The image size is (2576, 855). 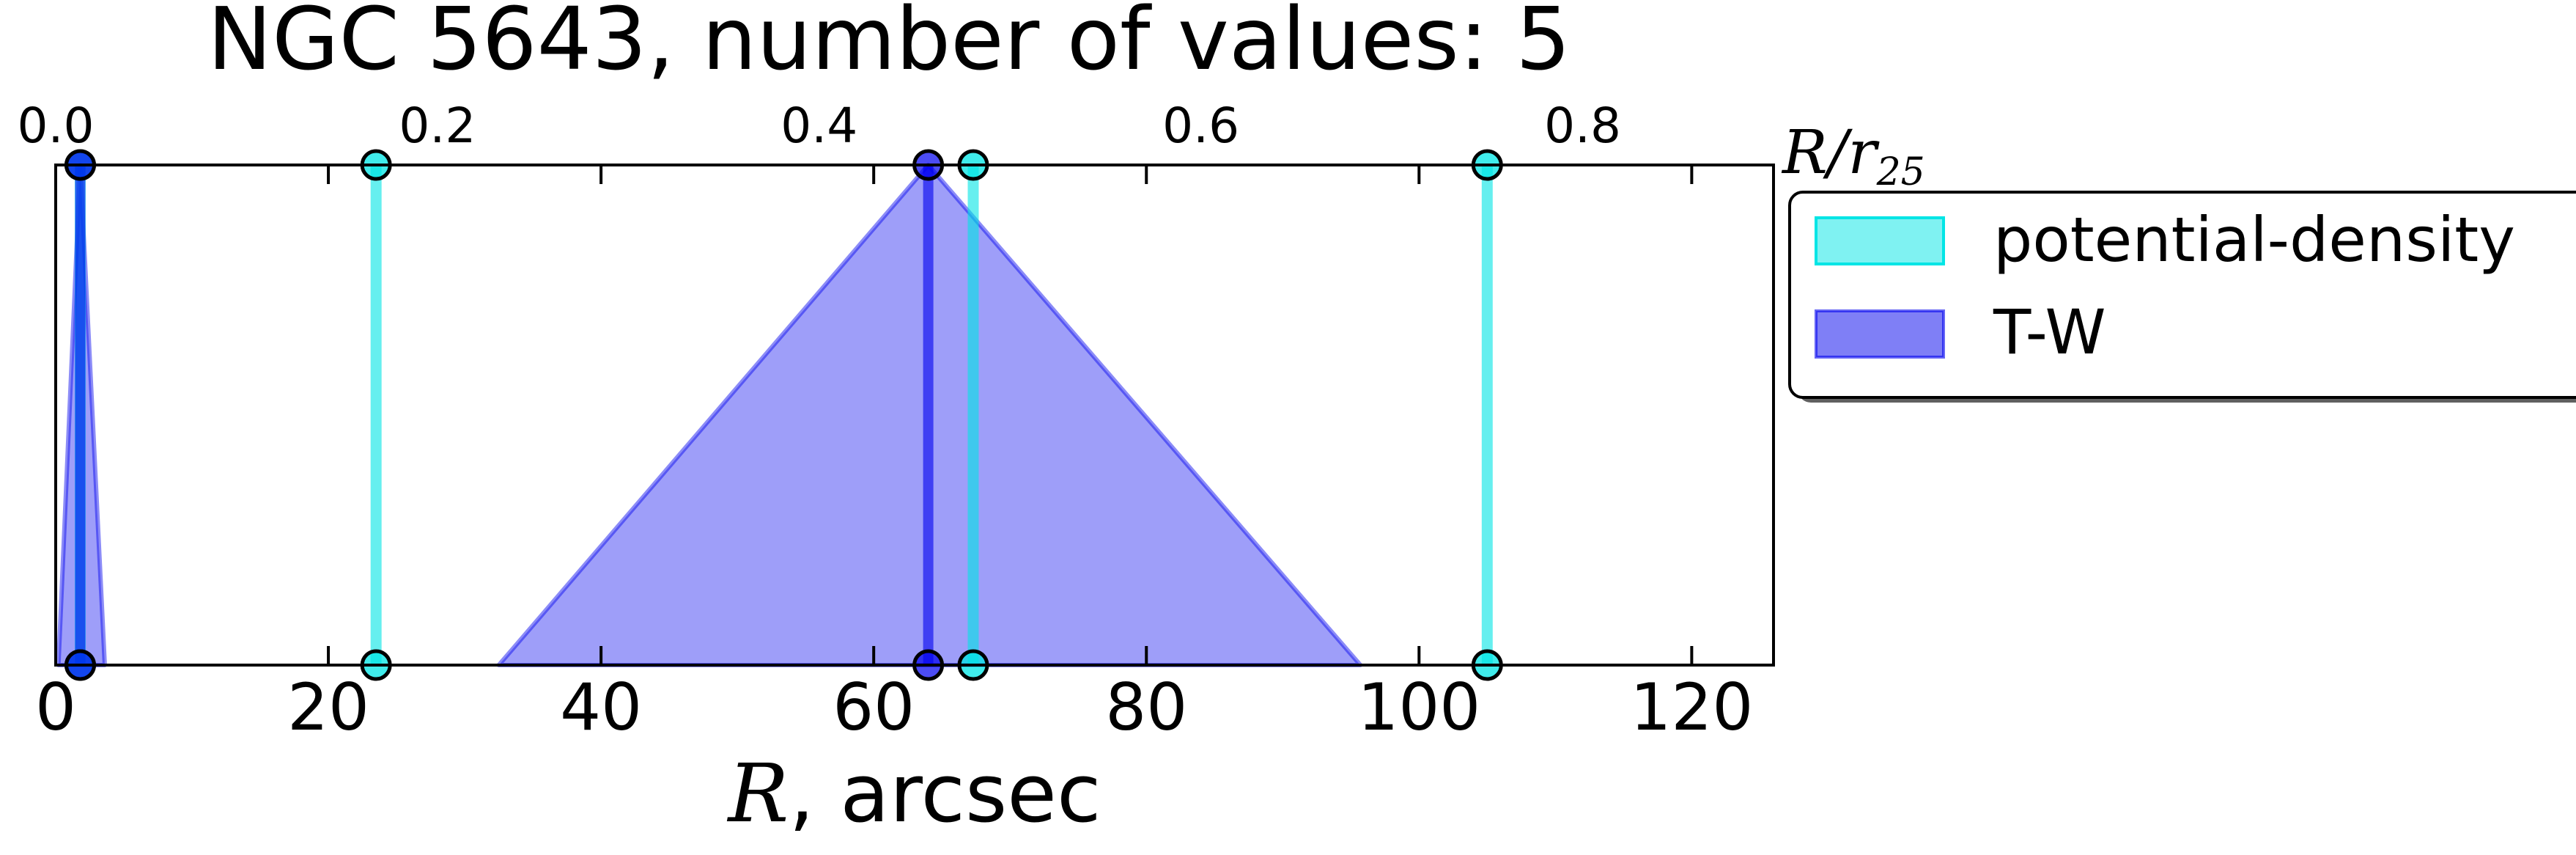 What do you see at coordinates (889, 44) in the screenshot?
I see `chart-title: NGC 5643, number of values: 5` at bounding box center [889, 44].